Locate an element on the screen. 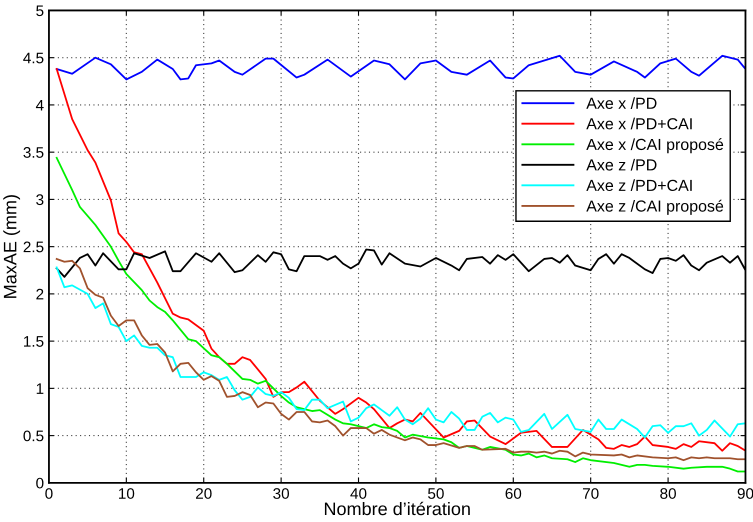  x-axis-title: Nombre d’itération is located at coordinates (397, 509).